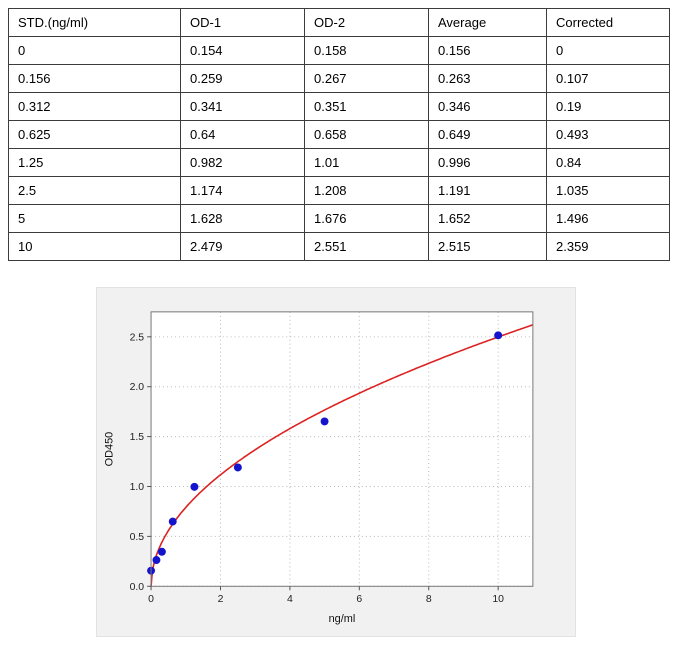  Describe the element at coordinates (366, 50) in the screenshot. I see `table-cell: 0.158` at that location.